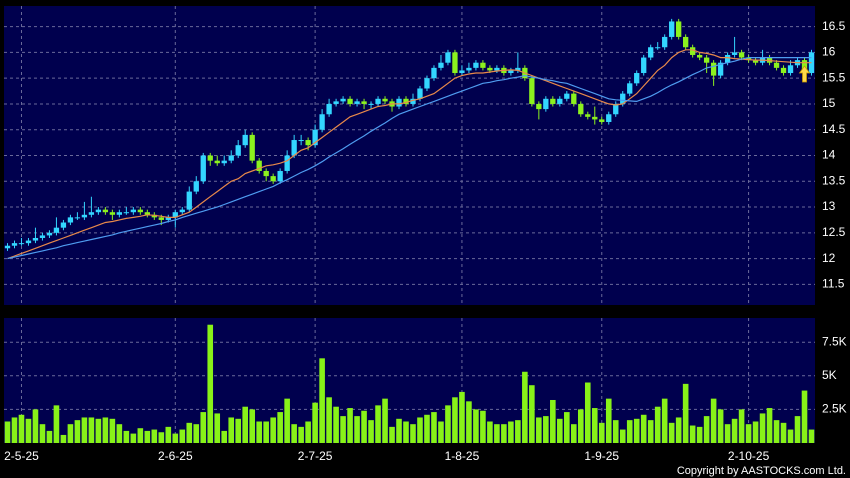 Image resolution: width=850 pixels, height=478 pixels. What do you see at coordinates (601, 456) in the screenshot?
I see `x-tick-label: 1-9-25` at bounding box center [601, 456].